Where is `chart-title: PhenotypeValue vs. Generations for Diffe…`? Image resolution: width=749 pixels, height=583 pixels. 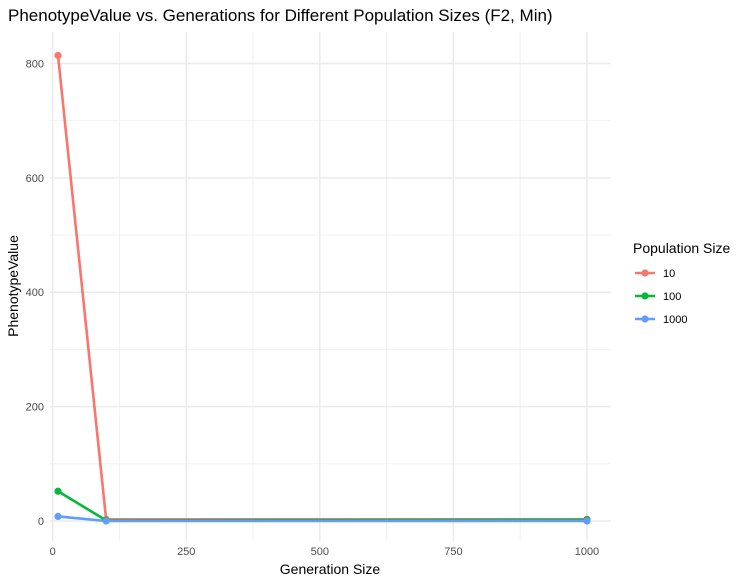 chart-title: PhenotypeValue vs. Generations for Diffe… is located at coordinates (280, 15).